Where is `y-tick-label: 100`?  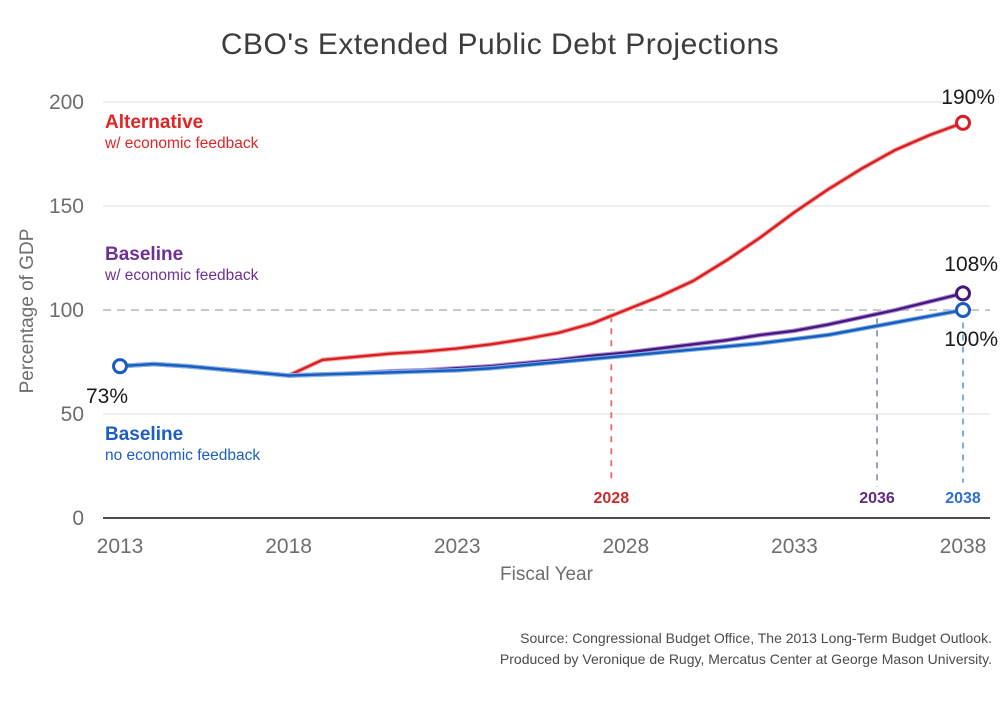
y-tick-label: 100 is located at coordinates (66, 310).